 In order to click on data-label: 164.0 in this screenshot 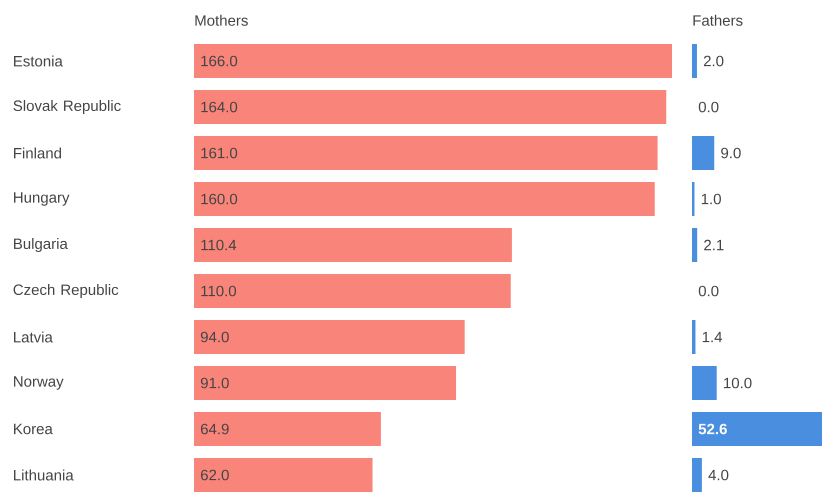, I will do `click(219, 107)`.